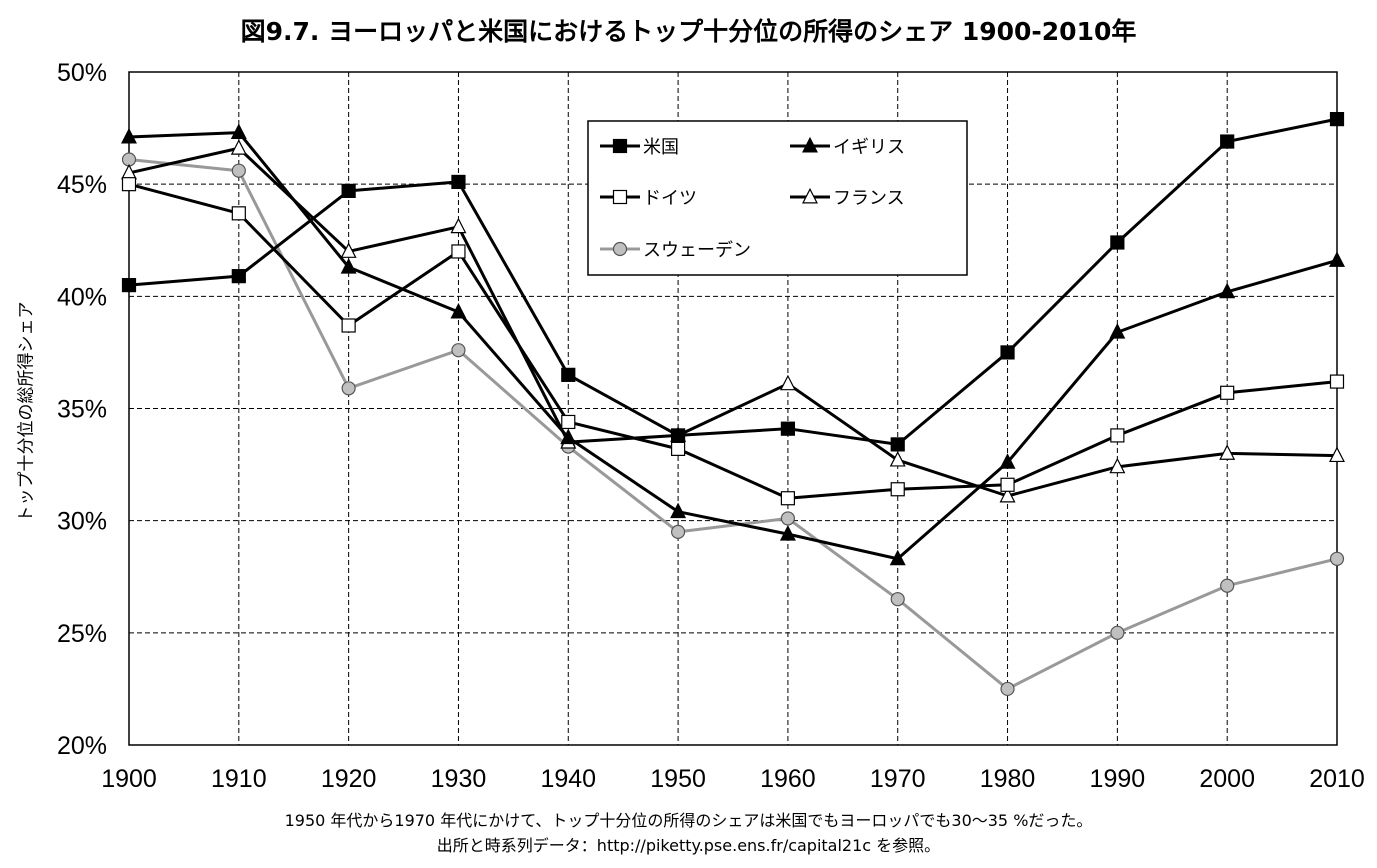 The height and width of the screenshot is (868, 1377). What do you see at coordinates (459, 779) in the screenshot?
I see `x-tick-label: 1930` at bounding box center [459, 779].